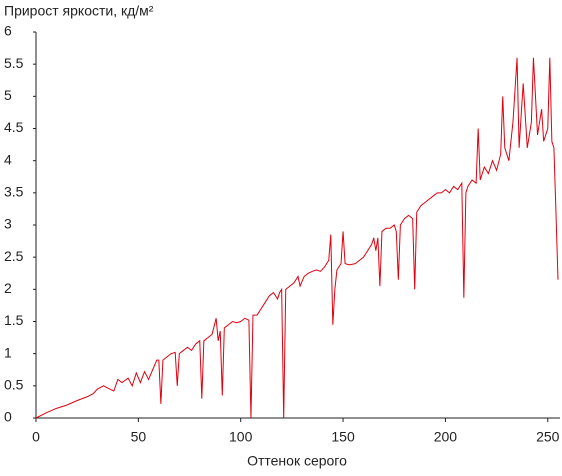  I want to click on y-tick-label: 2, so click(8, 288).